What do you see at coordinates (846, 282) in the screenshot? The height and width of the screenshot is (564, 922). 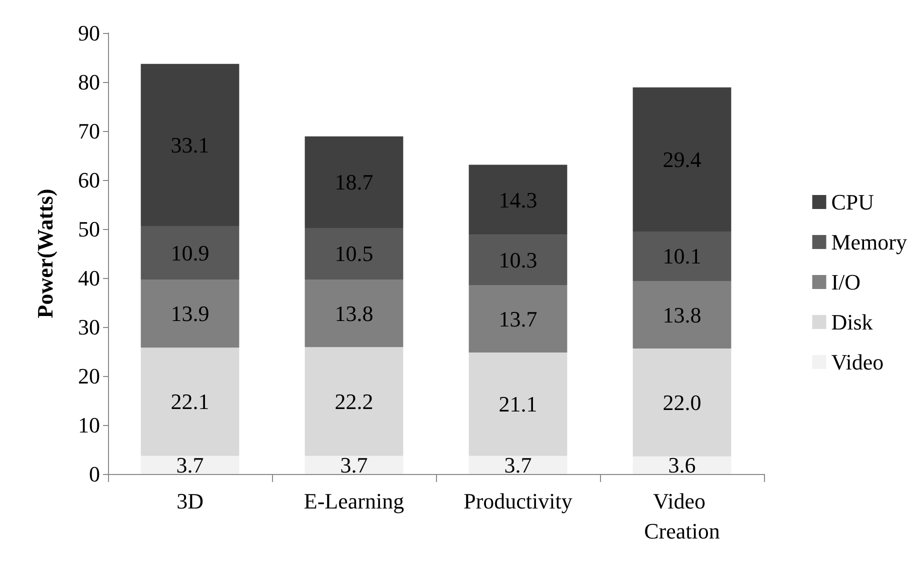 I see `legend-label: I/O` at bounding box center [846, 282].